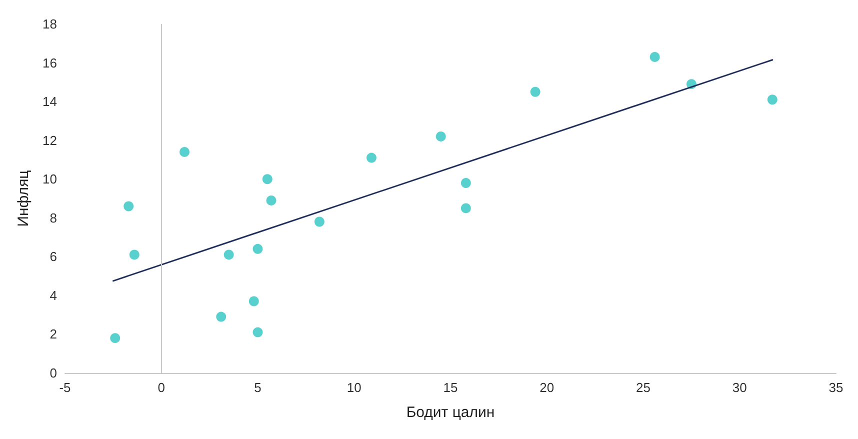 This screenshot has height=439, width=858. I want to click on x-tick-label: 25, so click(643, 387).